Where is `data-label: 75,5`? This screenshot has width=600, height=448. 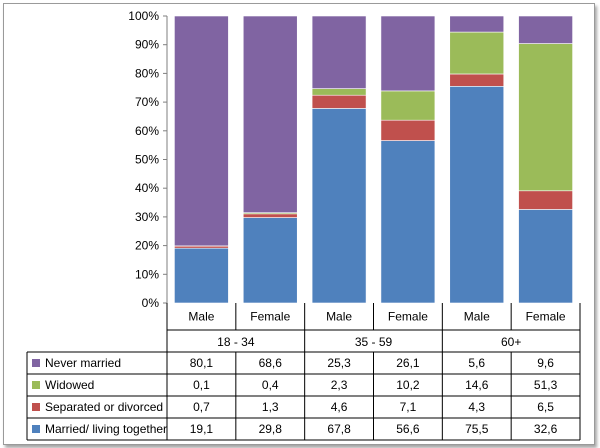
data-label: 75,5 is located at coordinates (477, 429).